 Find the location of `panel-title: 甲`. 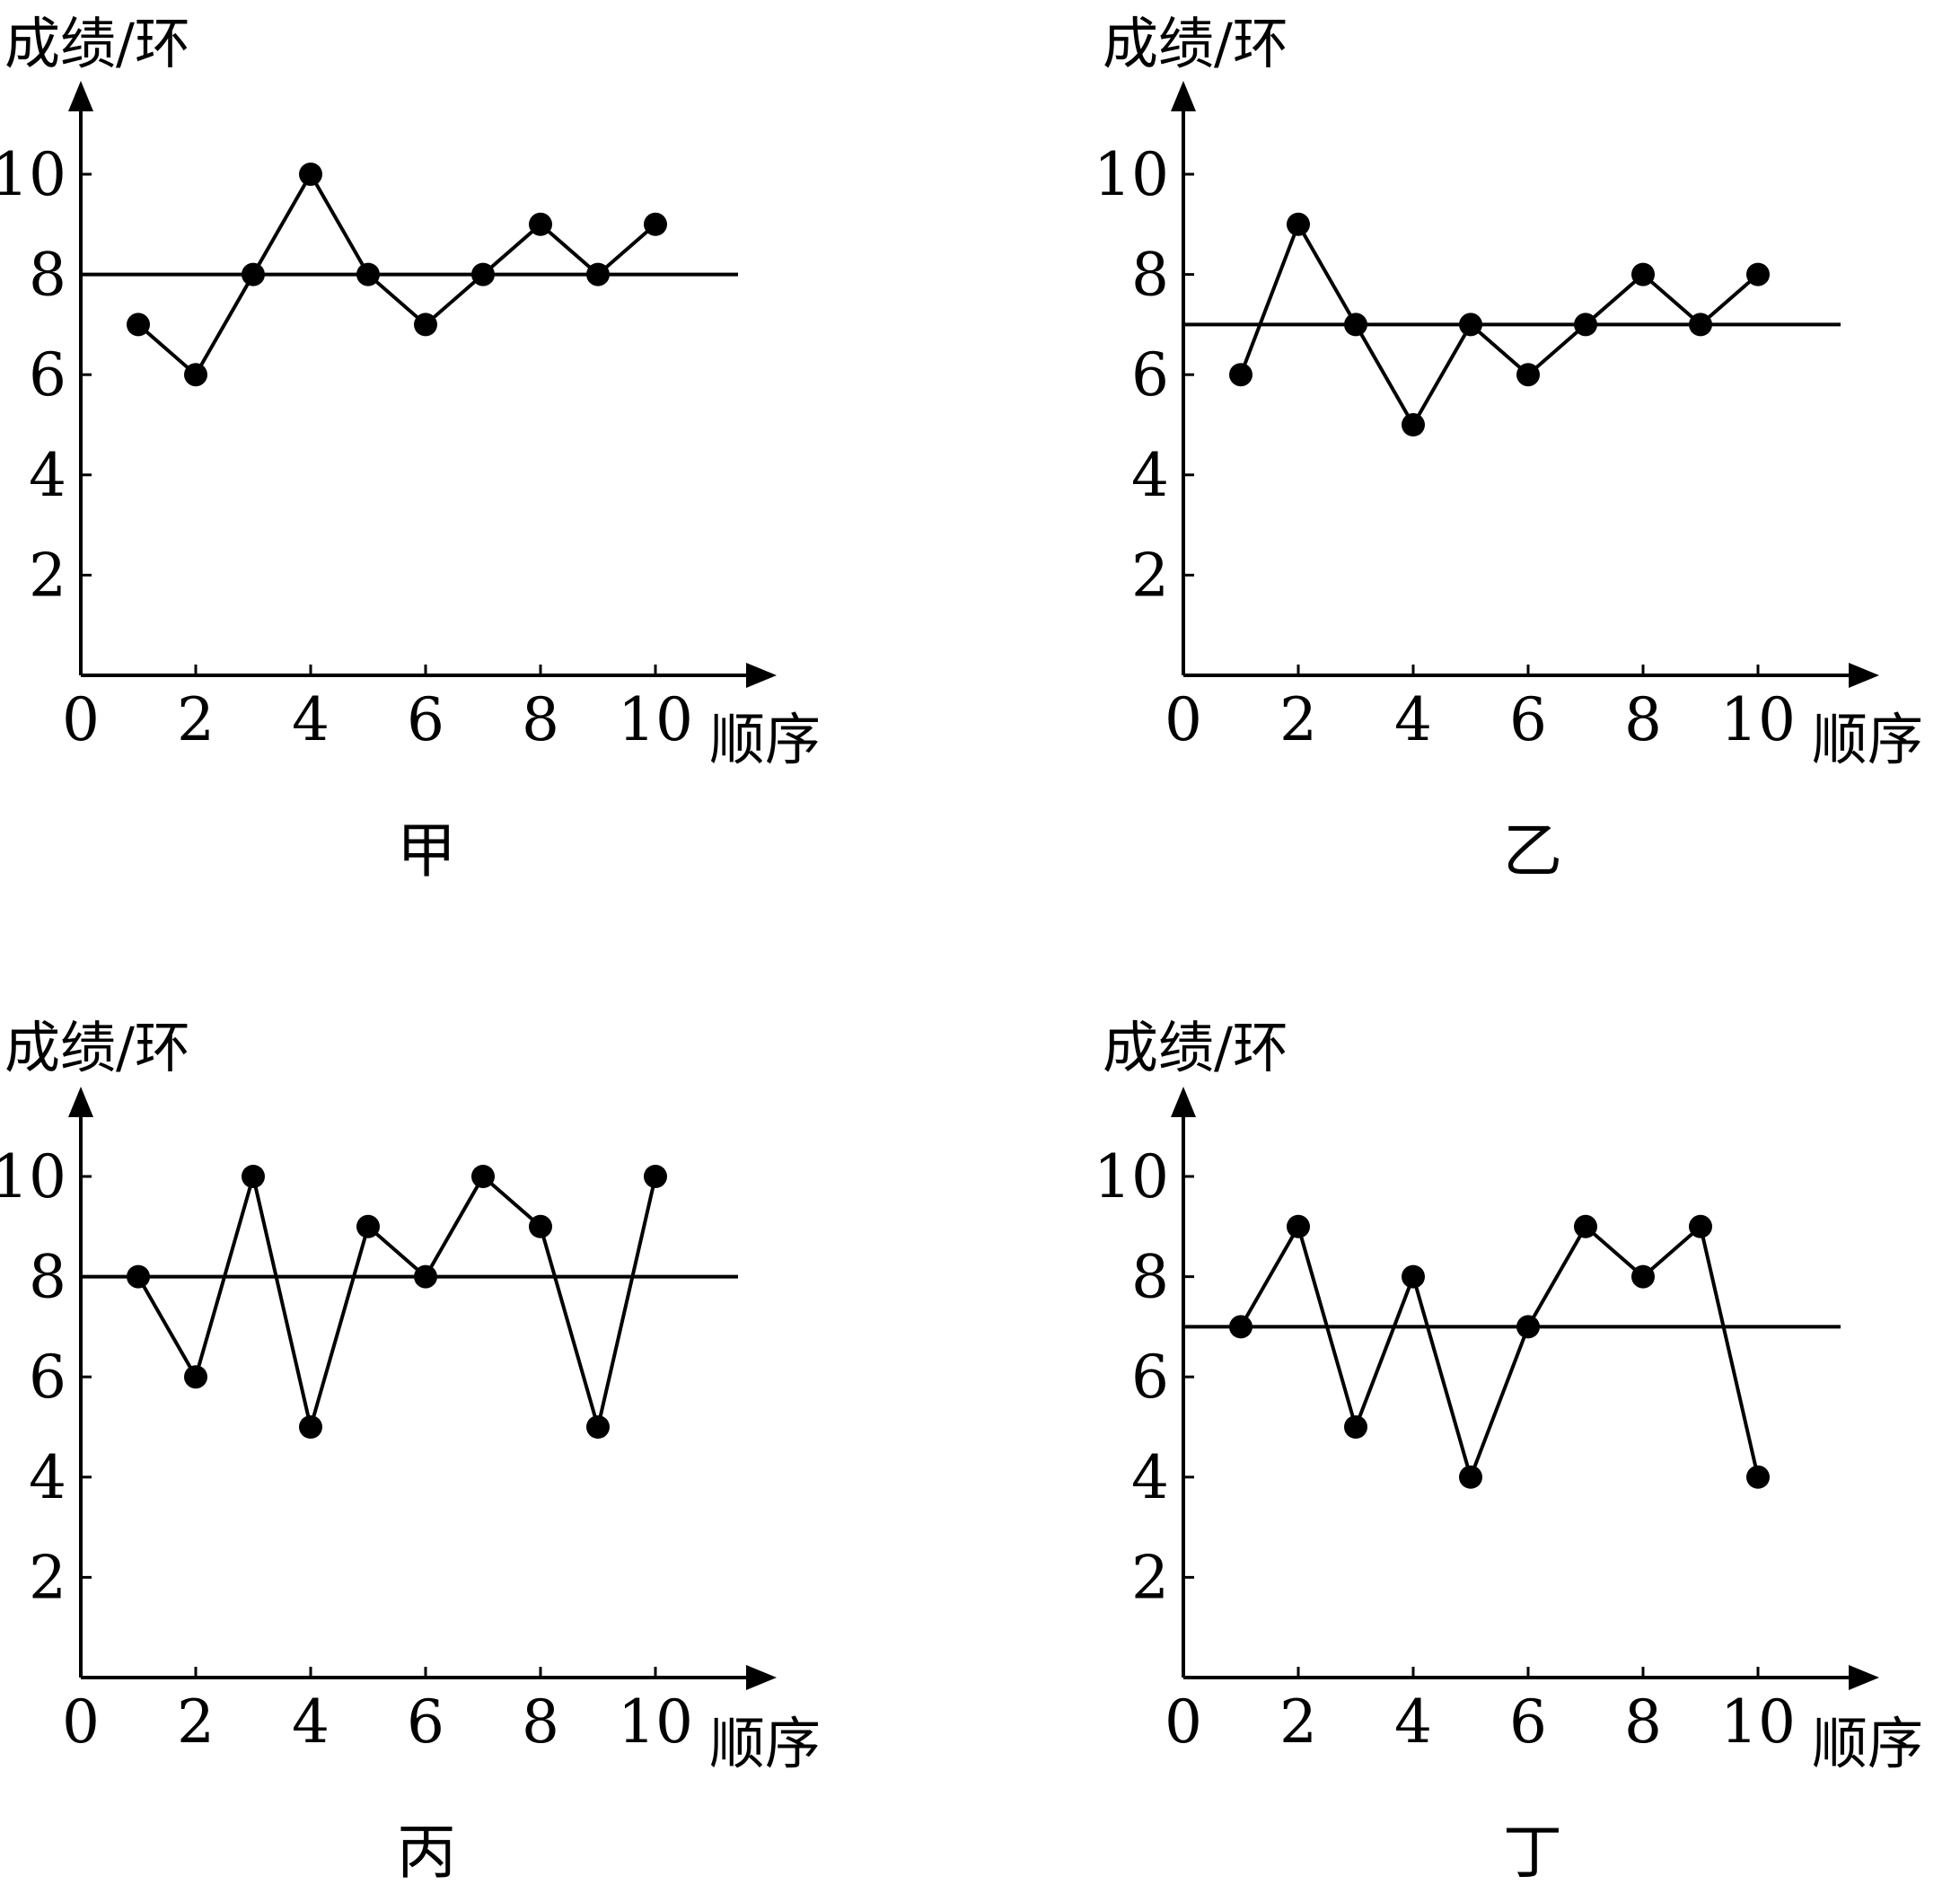

panel-title: 甲 is located at coordinates (426, 850).